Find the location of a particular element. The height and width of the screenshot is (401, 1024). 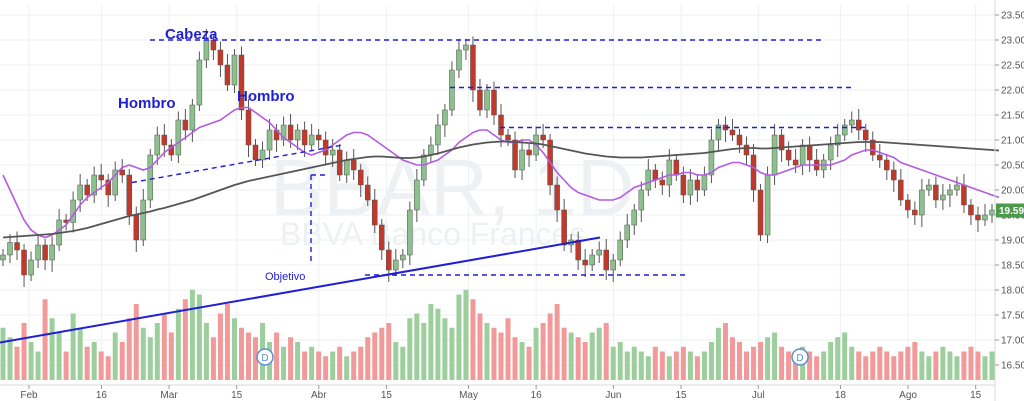

y-tick-label: 17.00 is located at coordinates (1012, 341).